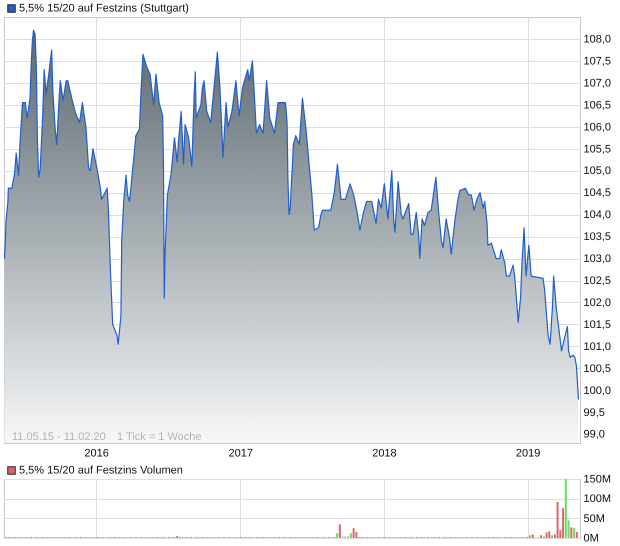  What do you see at coordinates (594, 412) in the screenshot?
I see `y-tick-label: 99,5` at bounding box center [594, 412].